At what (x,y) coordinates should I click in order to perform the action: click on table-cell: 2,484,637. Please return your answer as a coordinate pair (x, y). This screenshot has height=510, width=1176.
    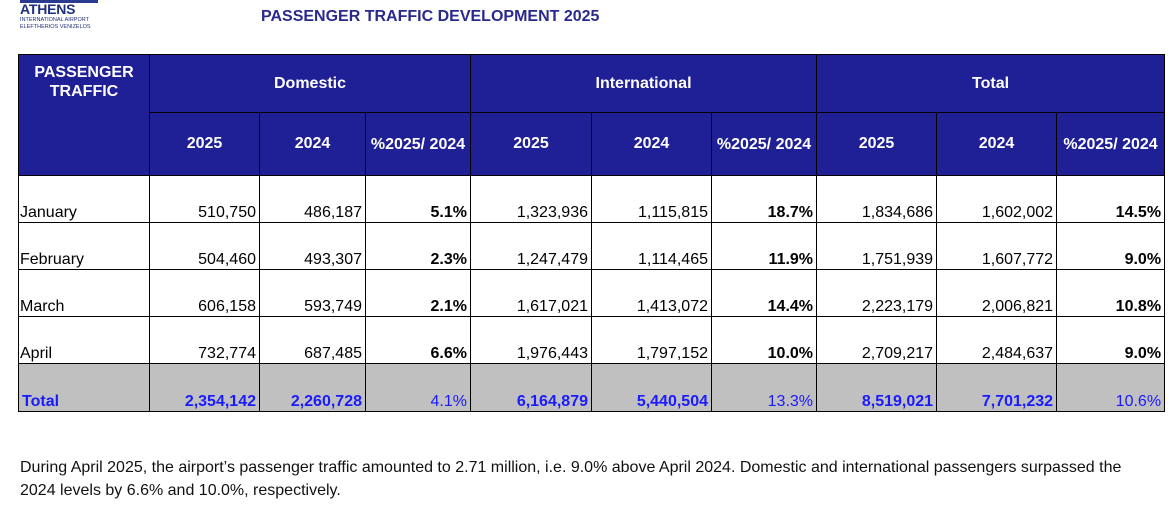
    Looking at the image, I should click on (997, 340).